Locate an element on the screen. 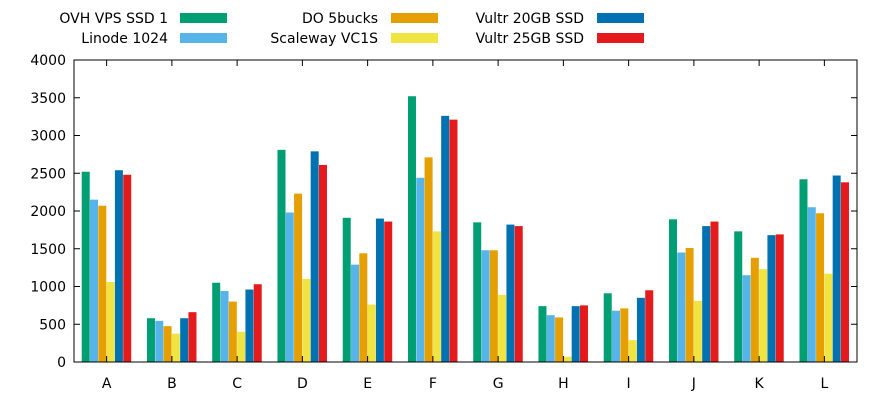  x-tick-label: K is located at coordinates (760, 384).